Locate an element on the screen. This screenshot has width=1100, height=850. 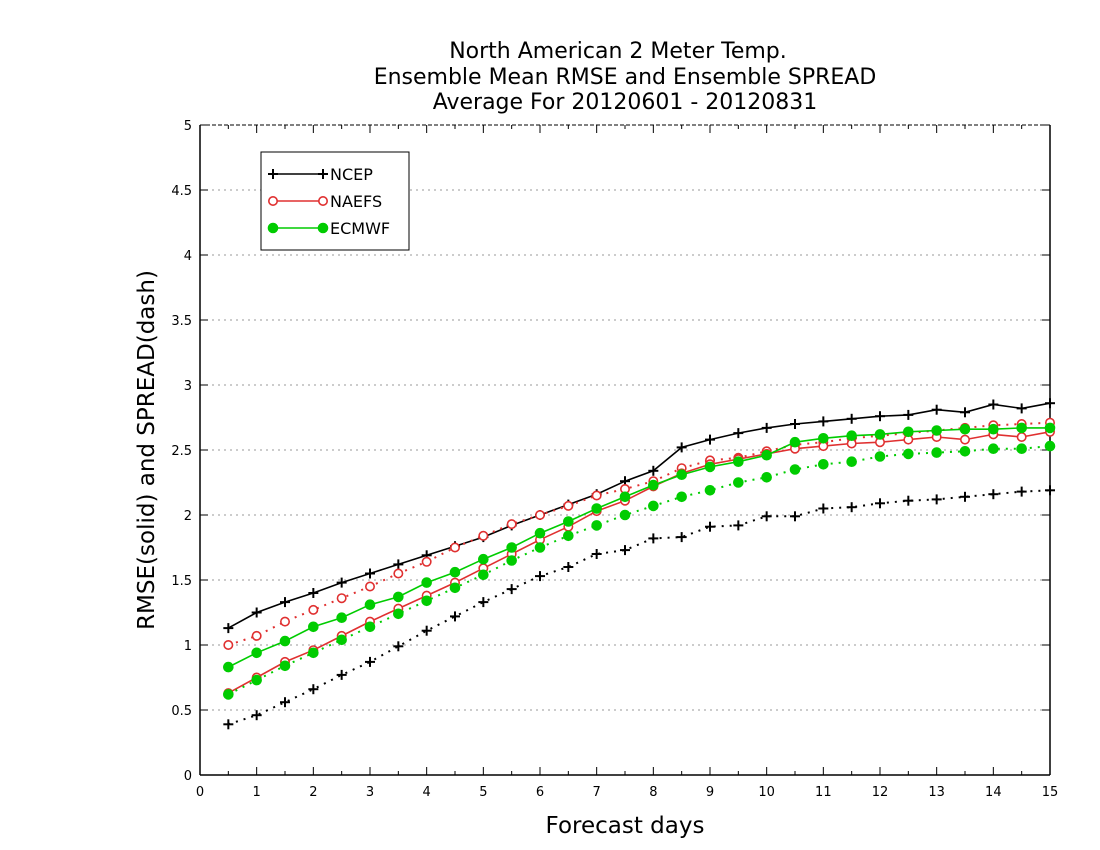
y-tick-label-7: 3.5 is located at coordinates (181, 321).